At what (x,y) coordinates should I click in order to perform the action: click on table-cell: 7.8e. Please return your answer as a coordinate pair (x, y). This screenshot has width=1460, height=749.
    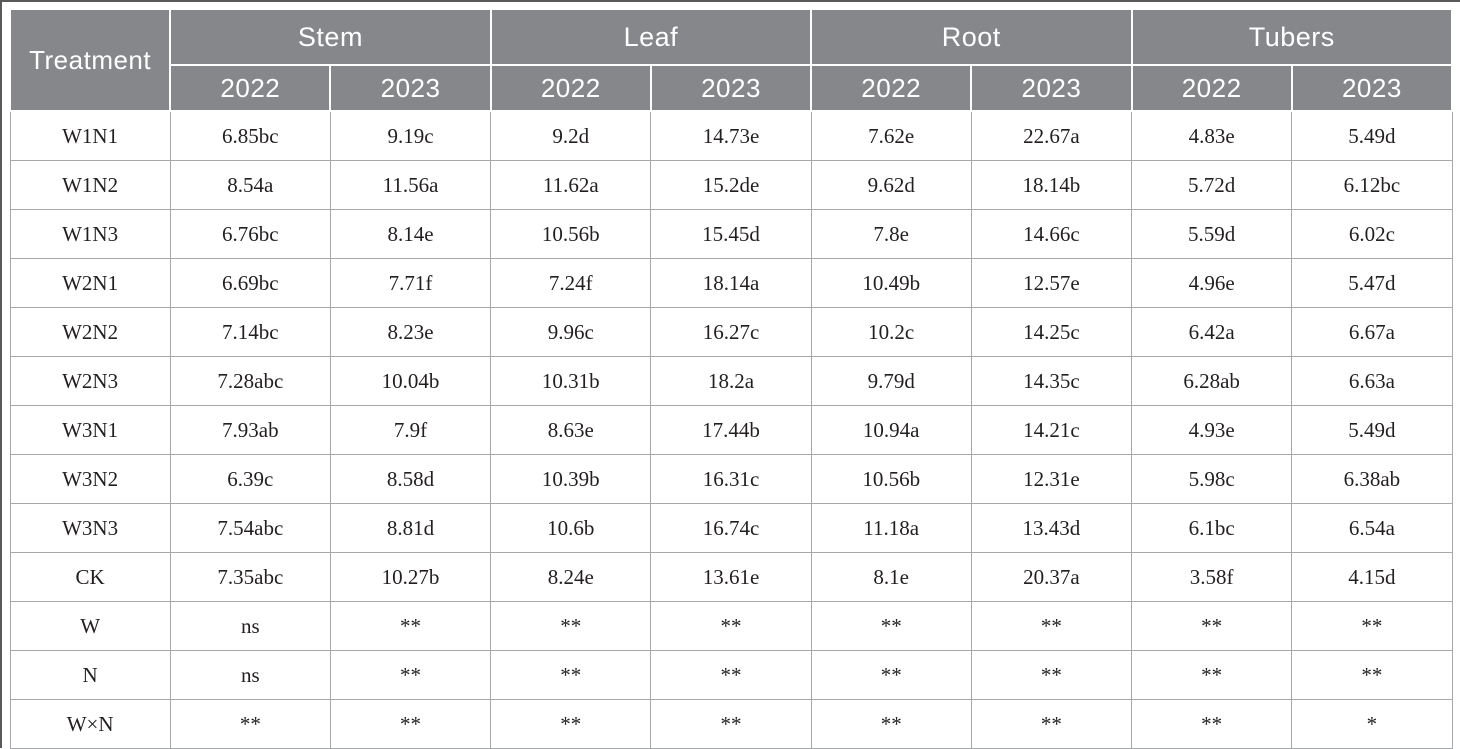
    Looking at the image, I should click on (891, 234).